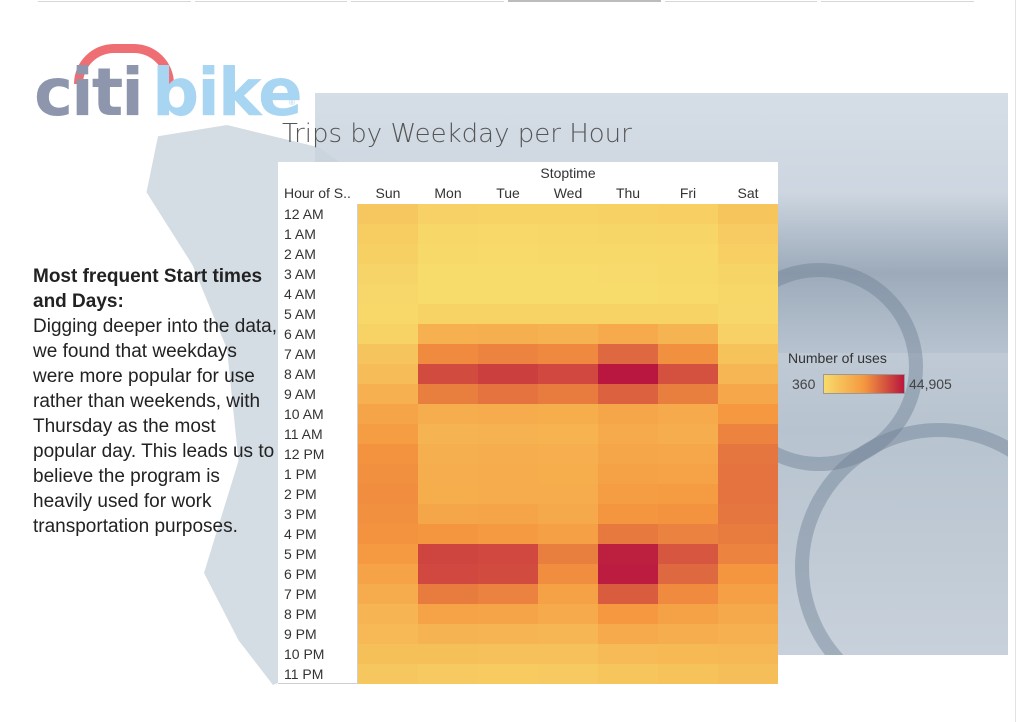 This screenshot has height=722, width=1018. What do you see at coordinates (89, 92) in the screenshot?
I see `logo-citi-text: citi` at bounding box center [89, 92].